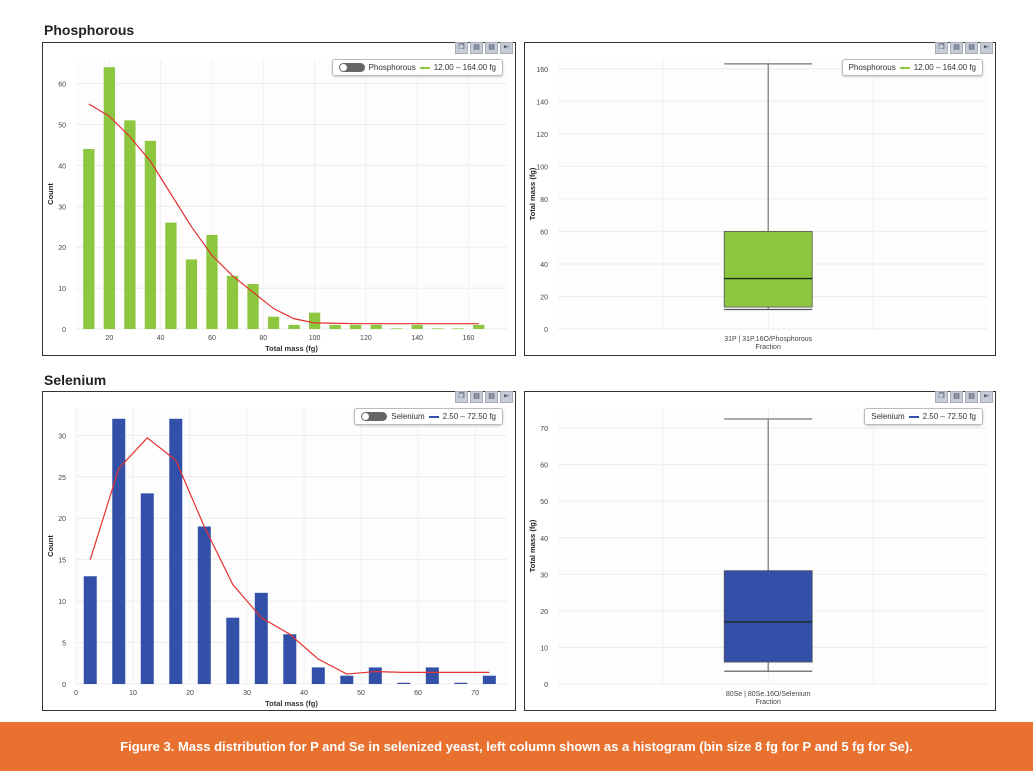 The image size is (1033, 771). Describe the element at coordinates (544, 429) in the screenshot. I see `y-tick-label: 70` at that location.